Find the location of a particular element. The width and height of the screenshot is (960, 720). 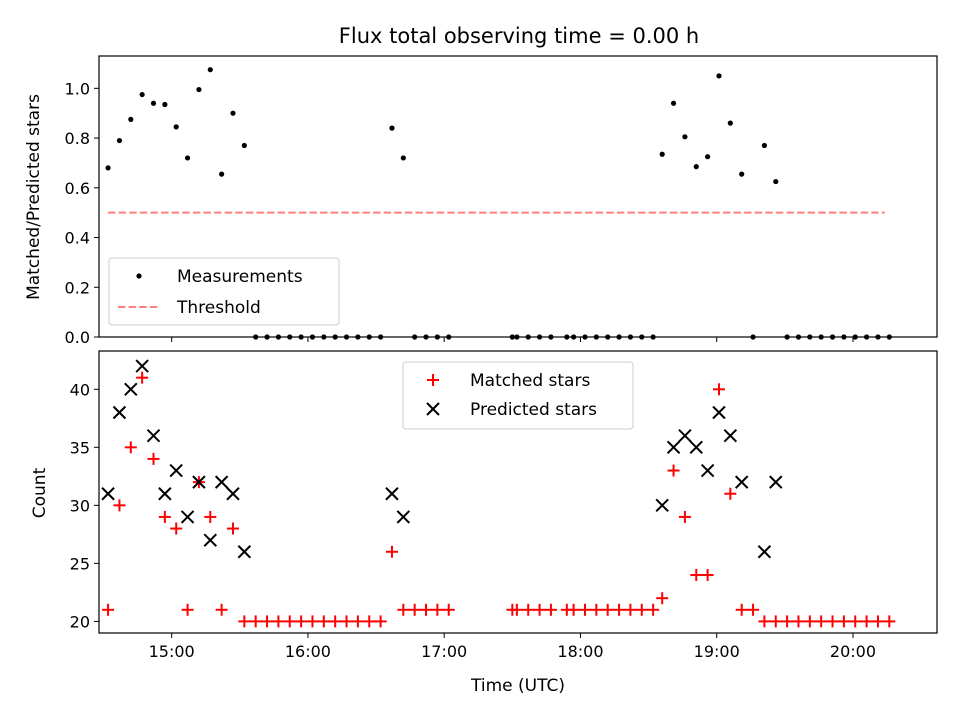

x-tick-label: 20:00 is located at coordinates (853, 651).